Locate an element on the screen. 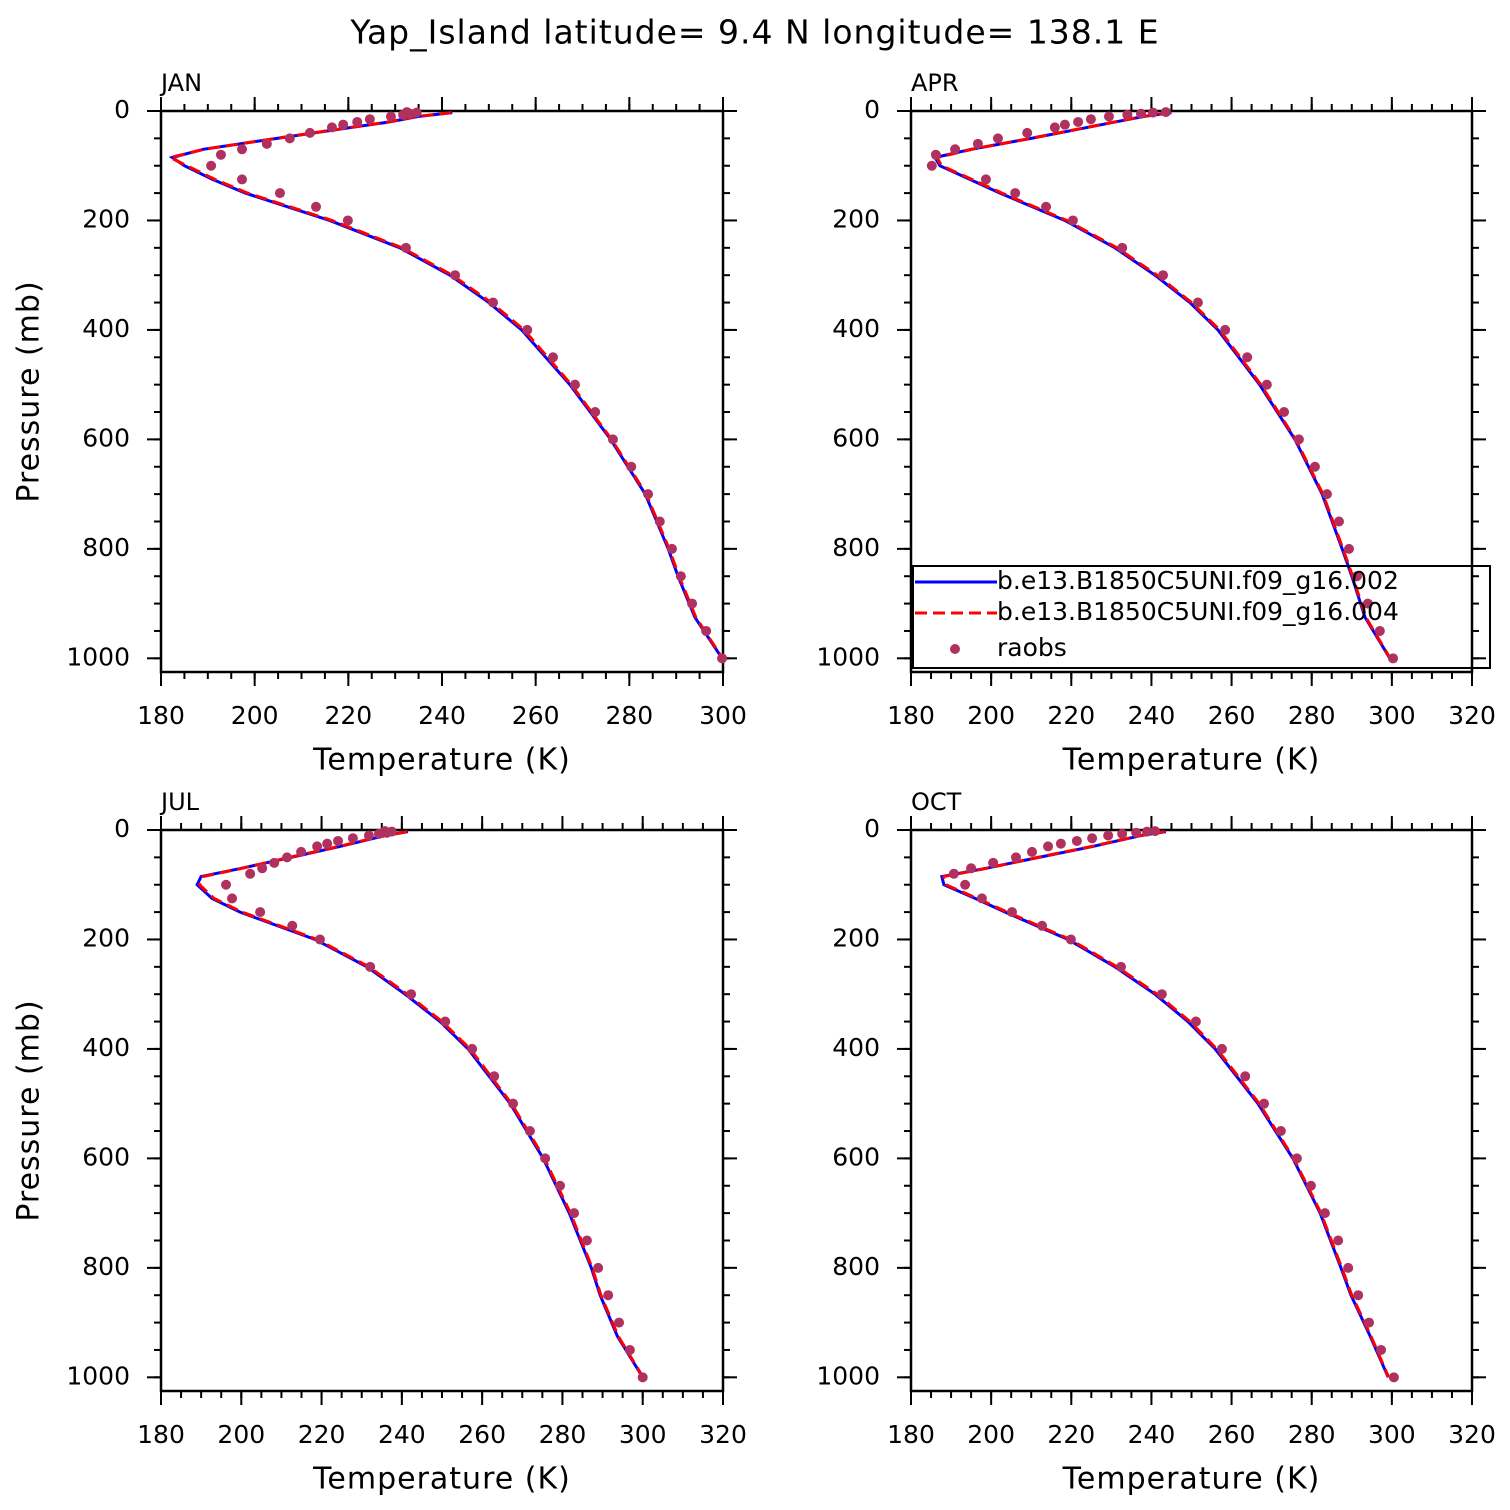 The width and height of the screenshot is (1510, 1510). y-tick-label: 800 is located at coordinates (106, 1266).